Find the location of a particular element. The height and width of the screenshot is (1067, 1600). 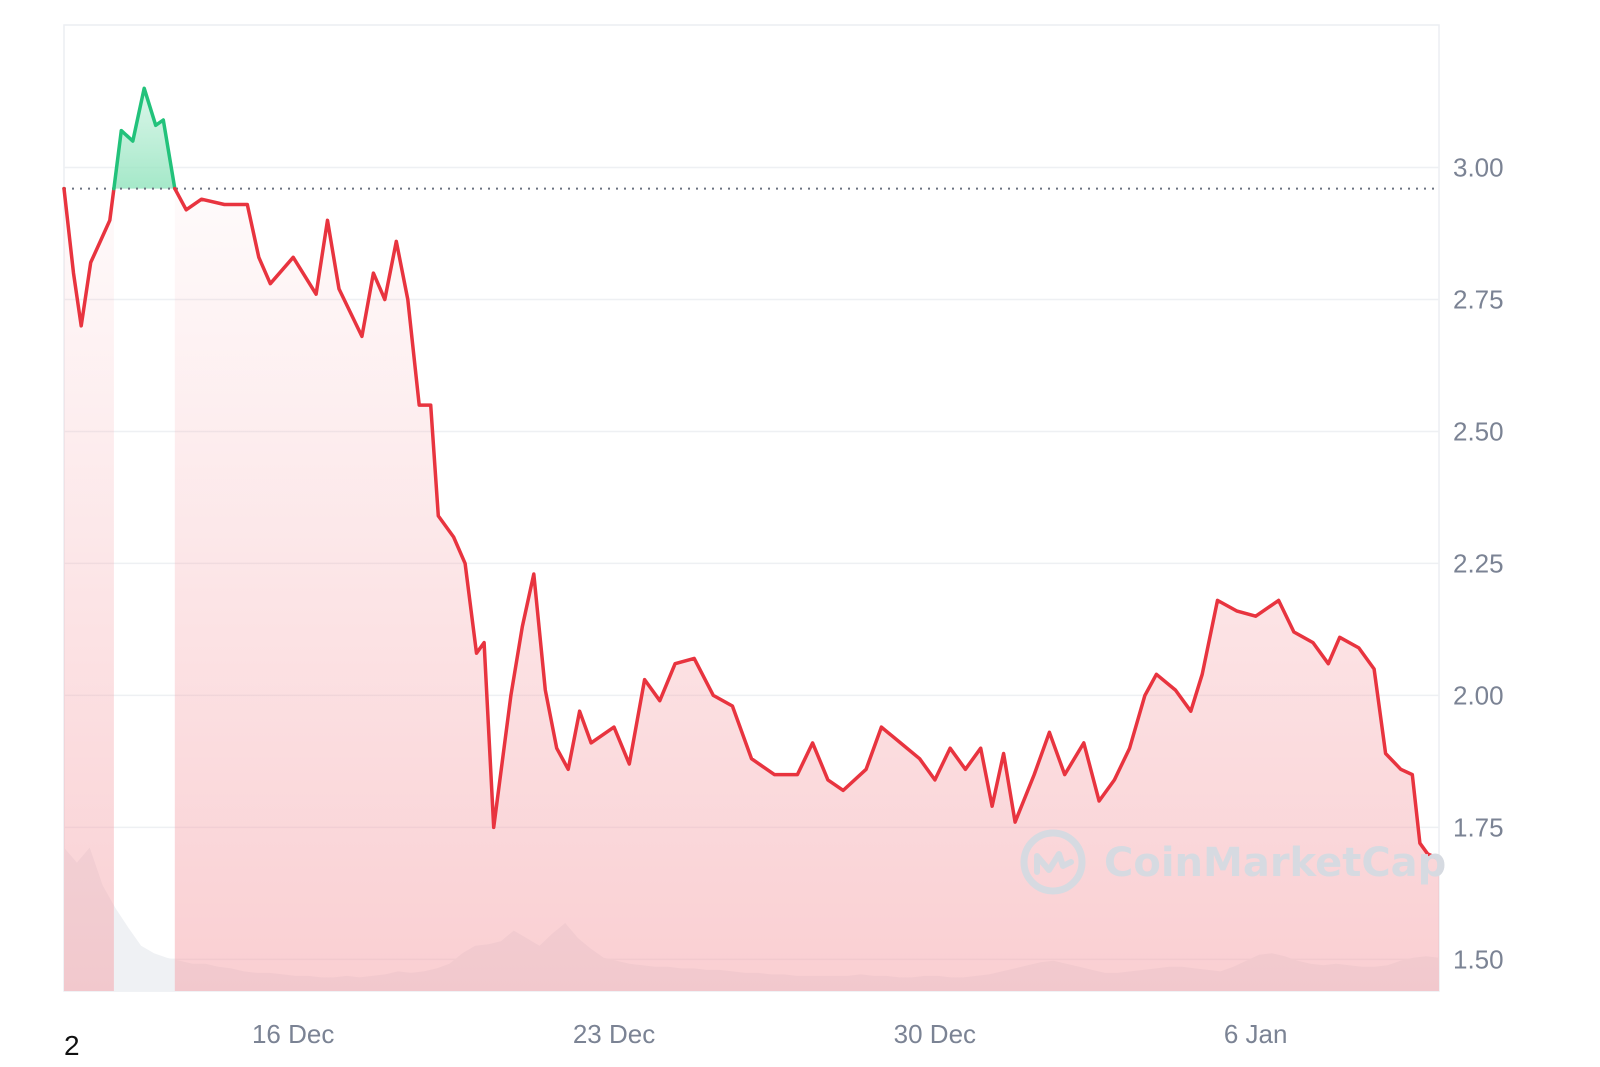

x-axis-ticks: 16 Dec 23 Dec 30 Dec 6 Jan is located at coordinates (770, 1034).